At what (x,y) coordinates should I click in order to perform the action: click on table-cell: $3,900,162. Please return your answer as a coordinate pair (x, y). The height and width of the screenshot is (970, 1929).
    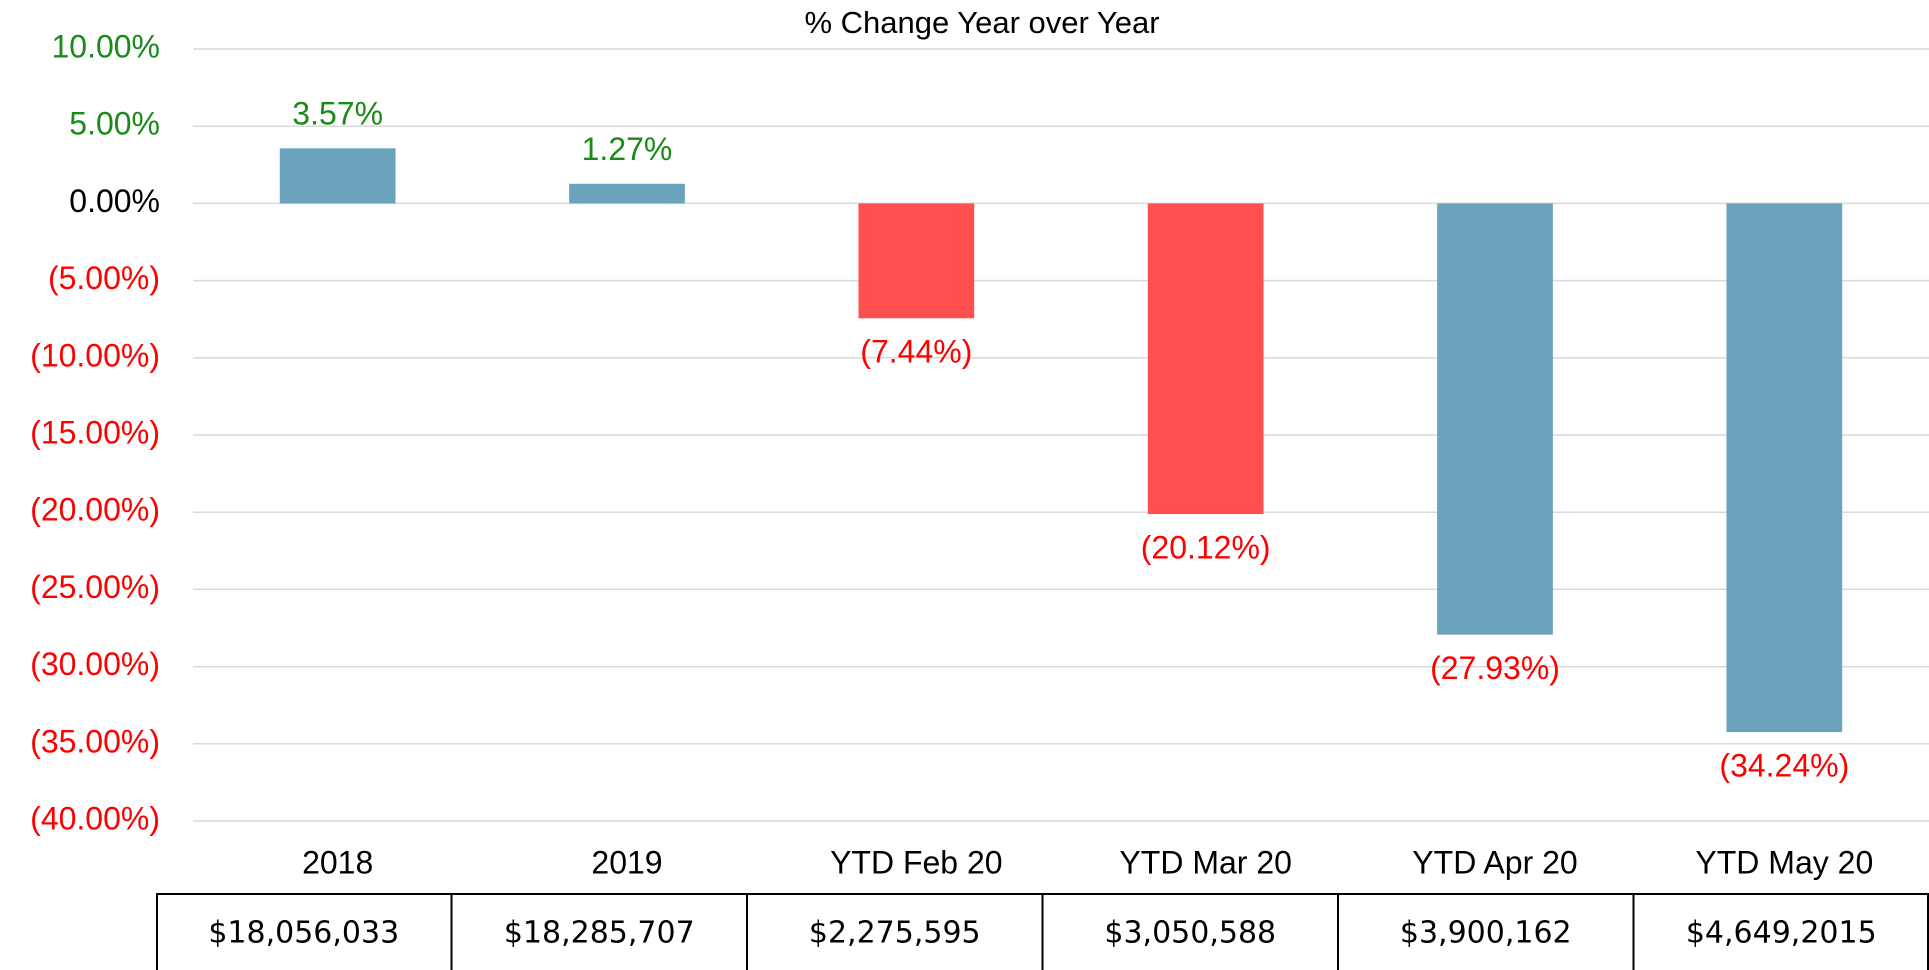
    Looking at the image, I should click on (1486, 933).